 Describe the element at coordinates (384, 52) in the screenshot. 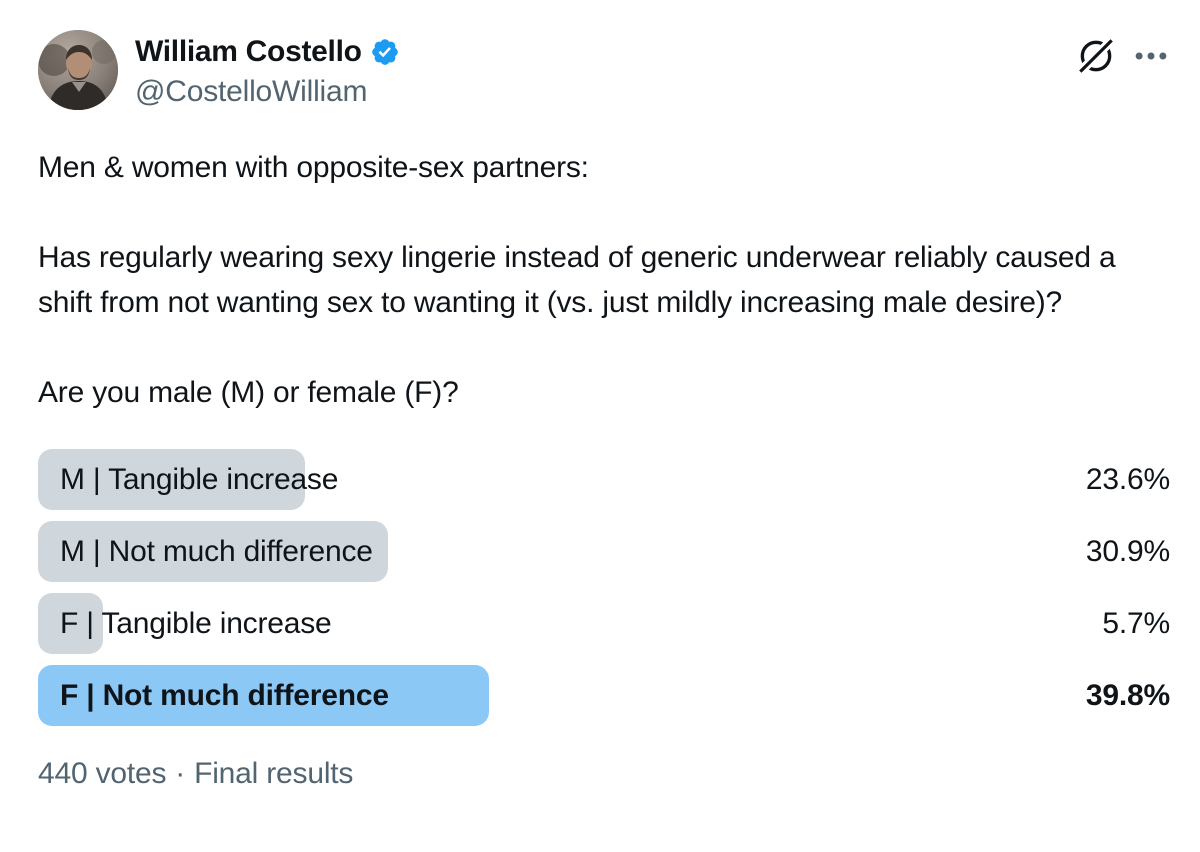

I see `verified-badge-icon` at that location.